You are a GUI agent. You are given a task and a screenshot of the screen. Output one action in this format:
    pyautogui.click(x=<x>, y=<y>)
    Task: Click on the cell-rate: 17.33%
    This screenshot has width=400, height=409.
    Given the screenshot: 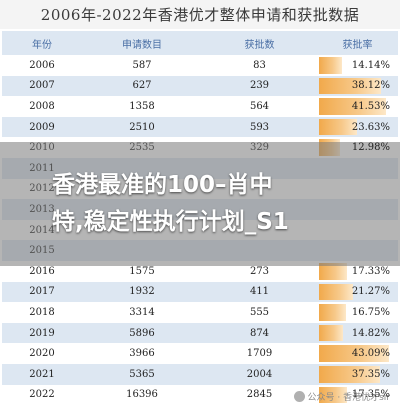 What is the action you would take?
    pyautogui.click(x=357, y=271)
    